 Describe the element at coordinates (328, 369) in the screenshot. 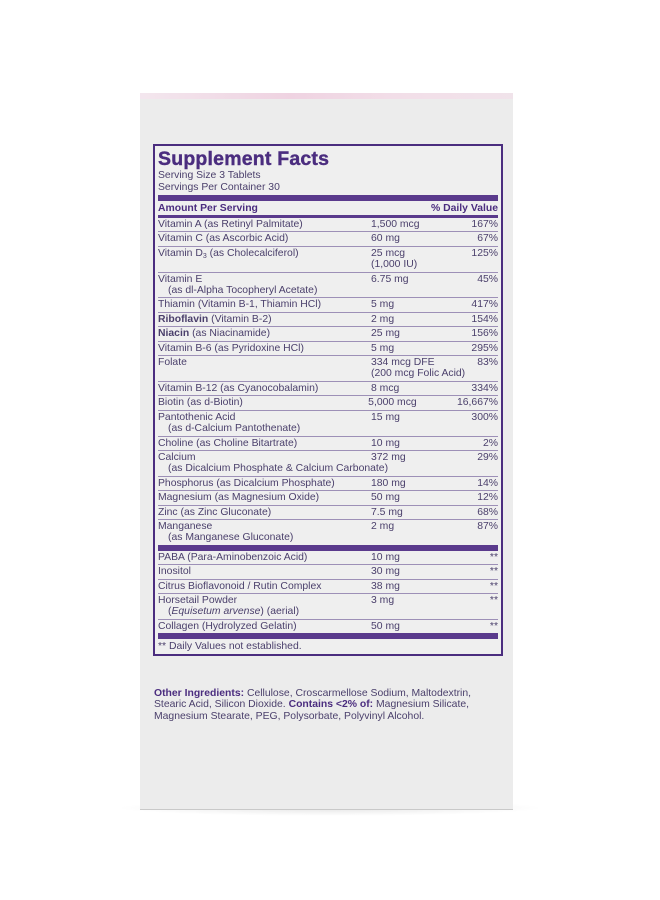

I see `table-row: Folate 334 mcg DFE (200 mcg Folic Acid) 83%` at that location.